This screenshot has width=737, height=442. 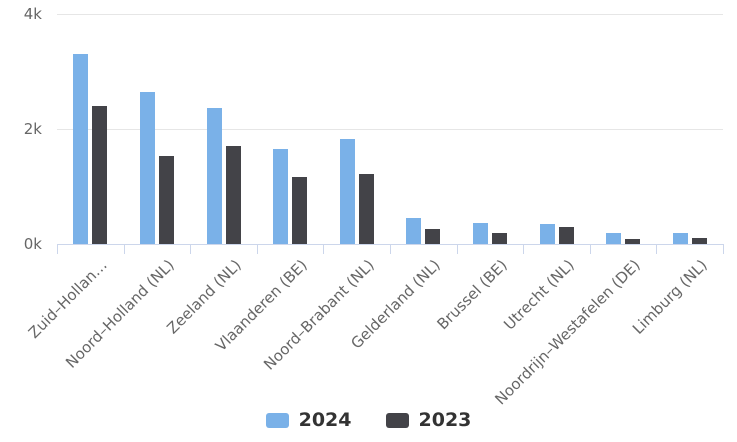 I want to click on x-axis-category-label: Brussel (BE), so click(x=472, y=295).